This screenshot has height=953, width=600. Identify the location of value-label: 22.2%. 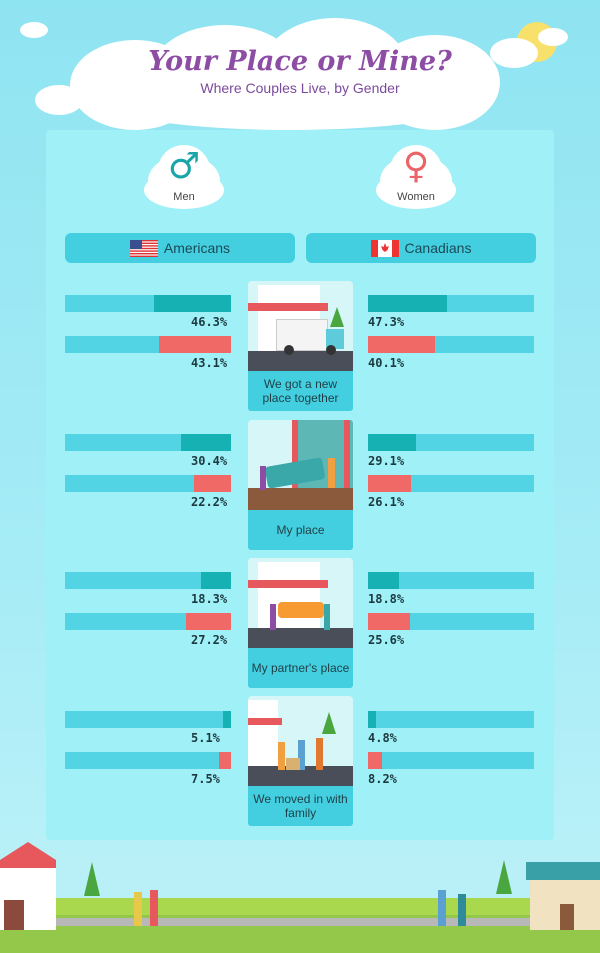
(209, 502).